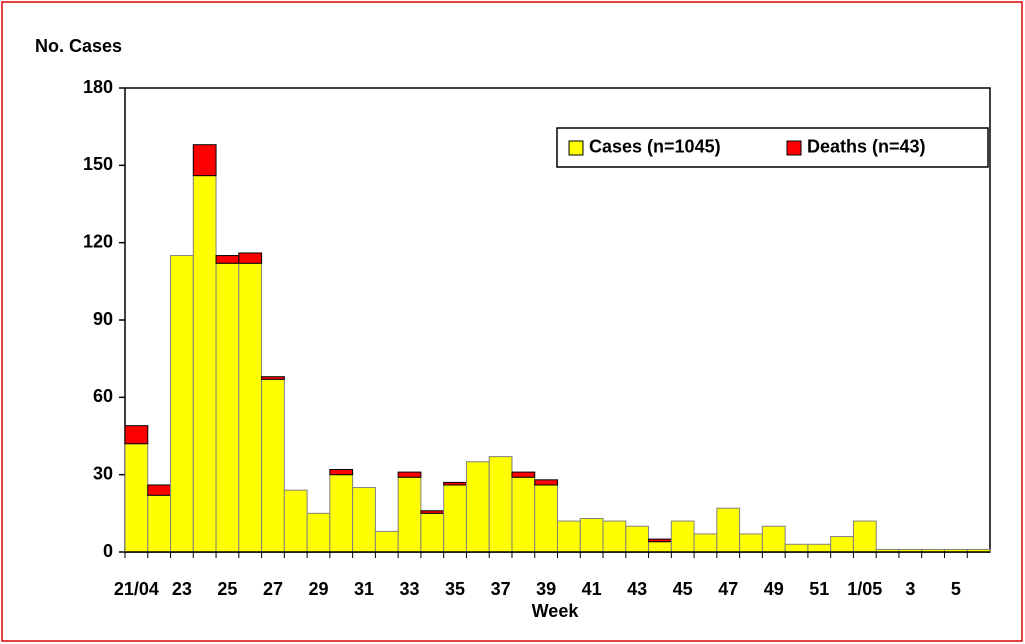  What do you see at coordinates (410, 589) in the screenshot?
I see `x-tick-label: 33` at bounding box center [410, 589].